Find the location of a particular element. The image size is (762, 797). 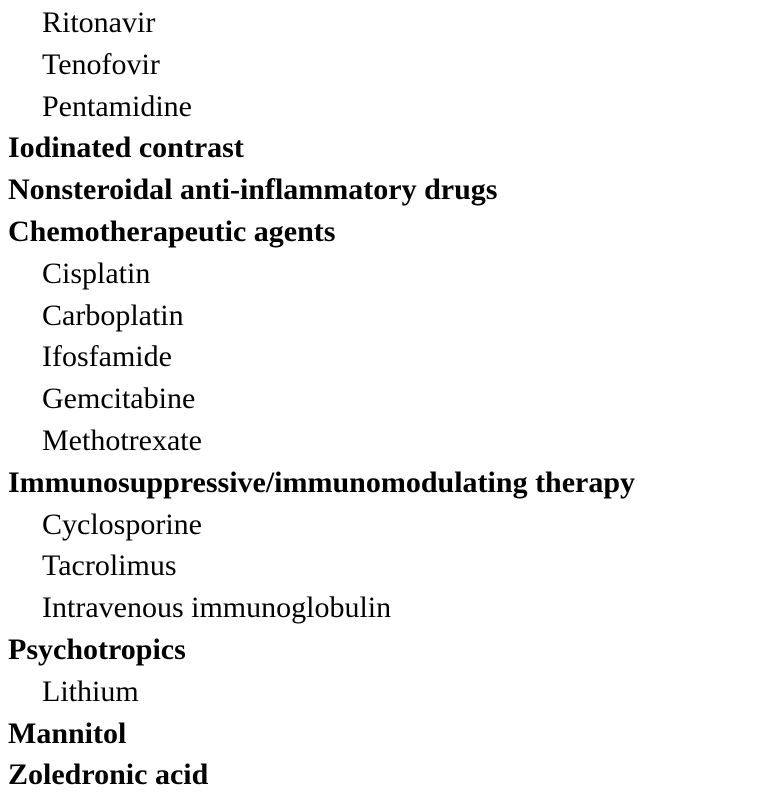

drug-category-heading: Nonsteroidal anti-inflammatory drugs is located at coordinates (253, 190).